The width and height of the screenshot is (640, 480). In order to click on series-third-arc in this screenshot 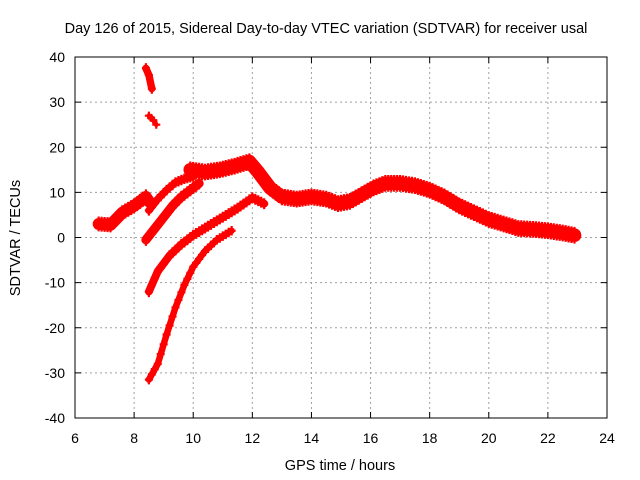, I will do `click(206, 245)`.